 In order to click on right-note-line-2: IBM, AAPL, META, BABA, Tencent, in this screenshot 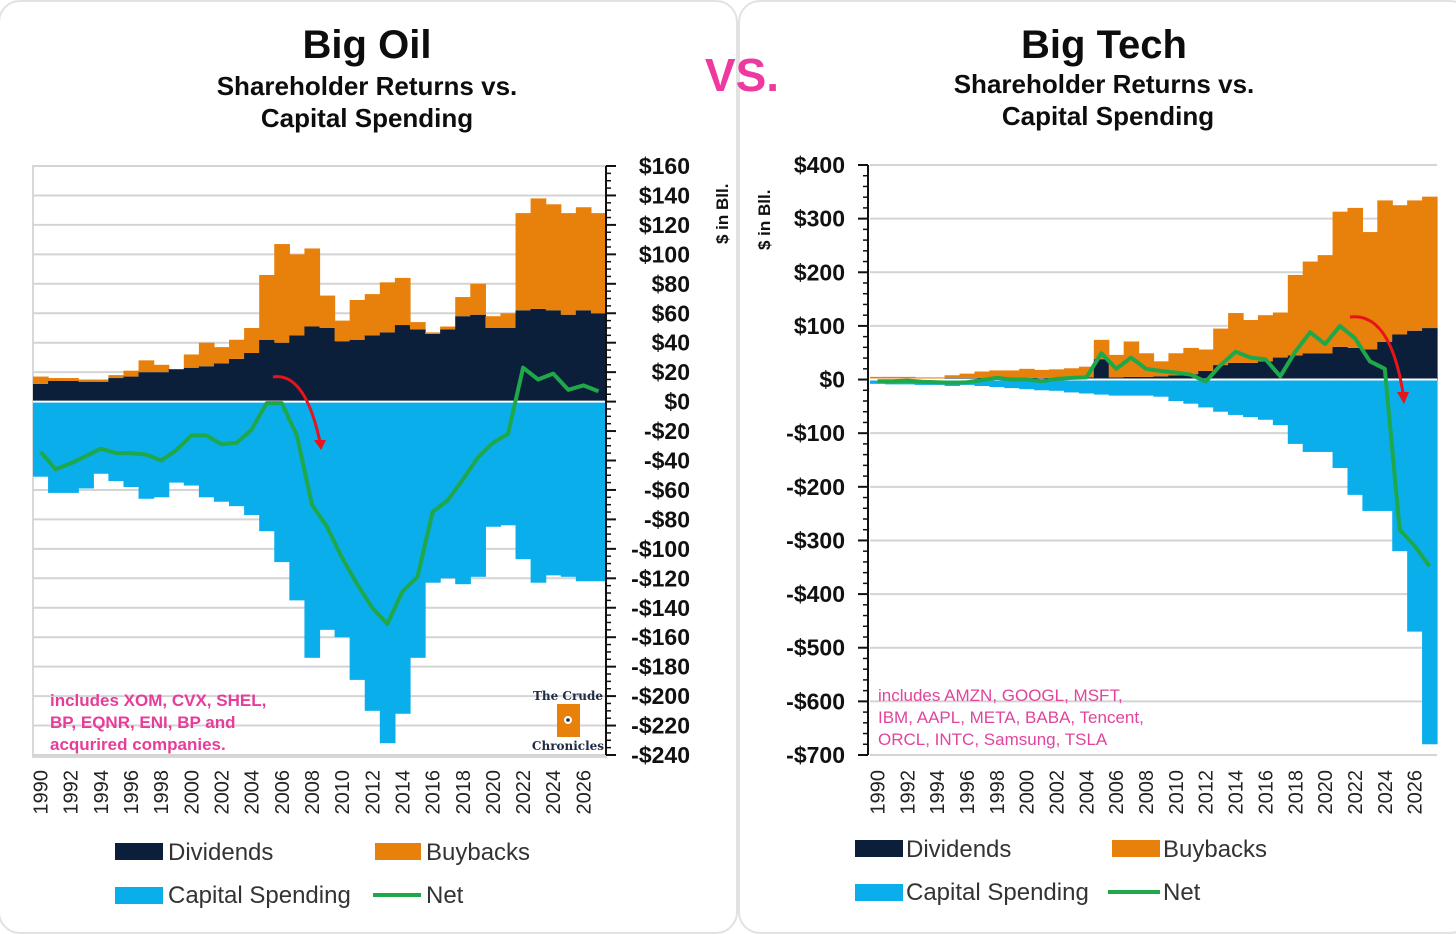, I will do `click(1011, 717)`.